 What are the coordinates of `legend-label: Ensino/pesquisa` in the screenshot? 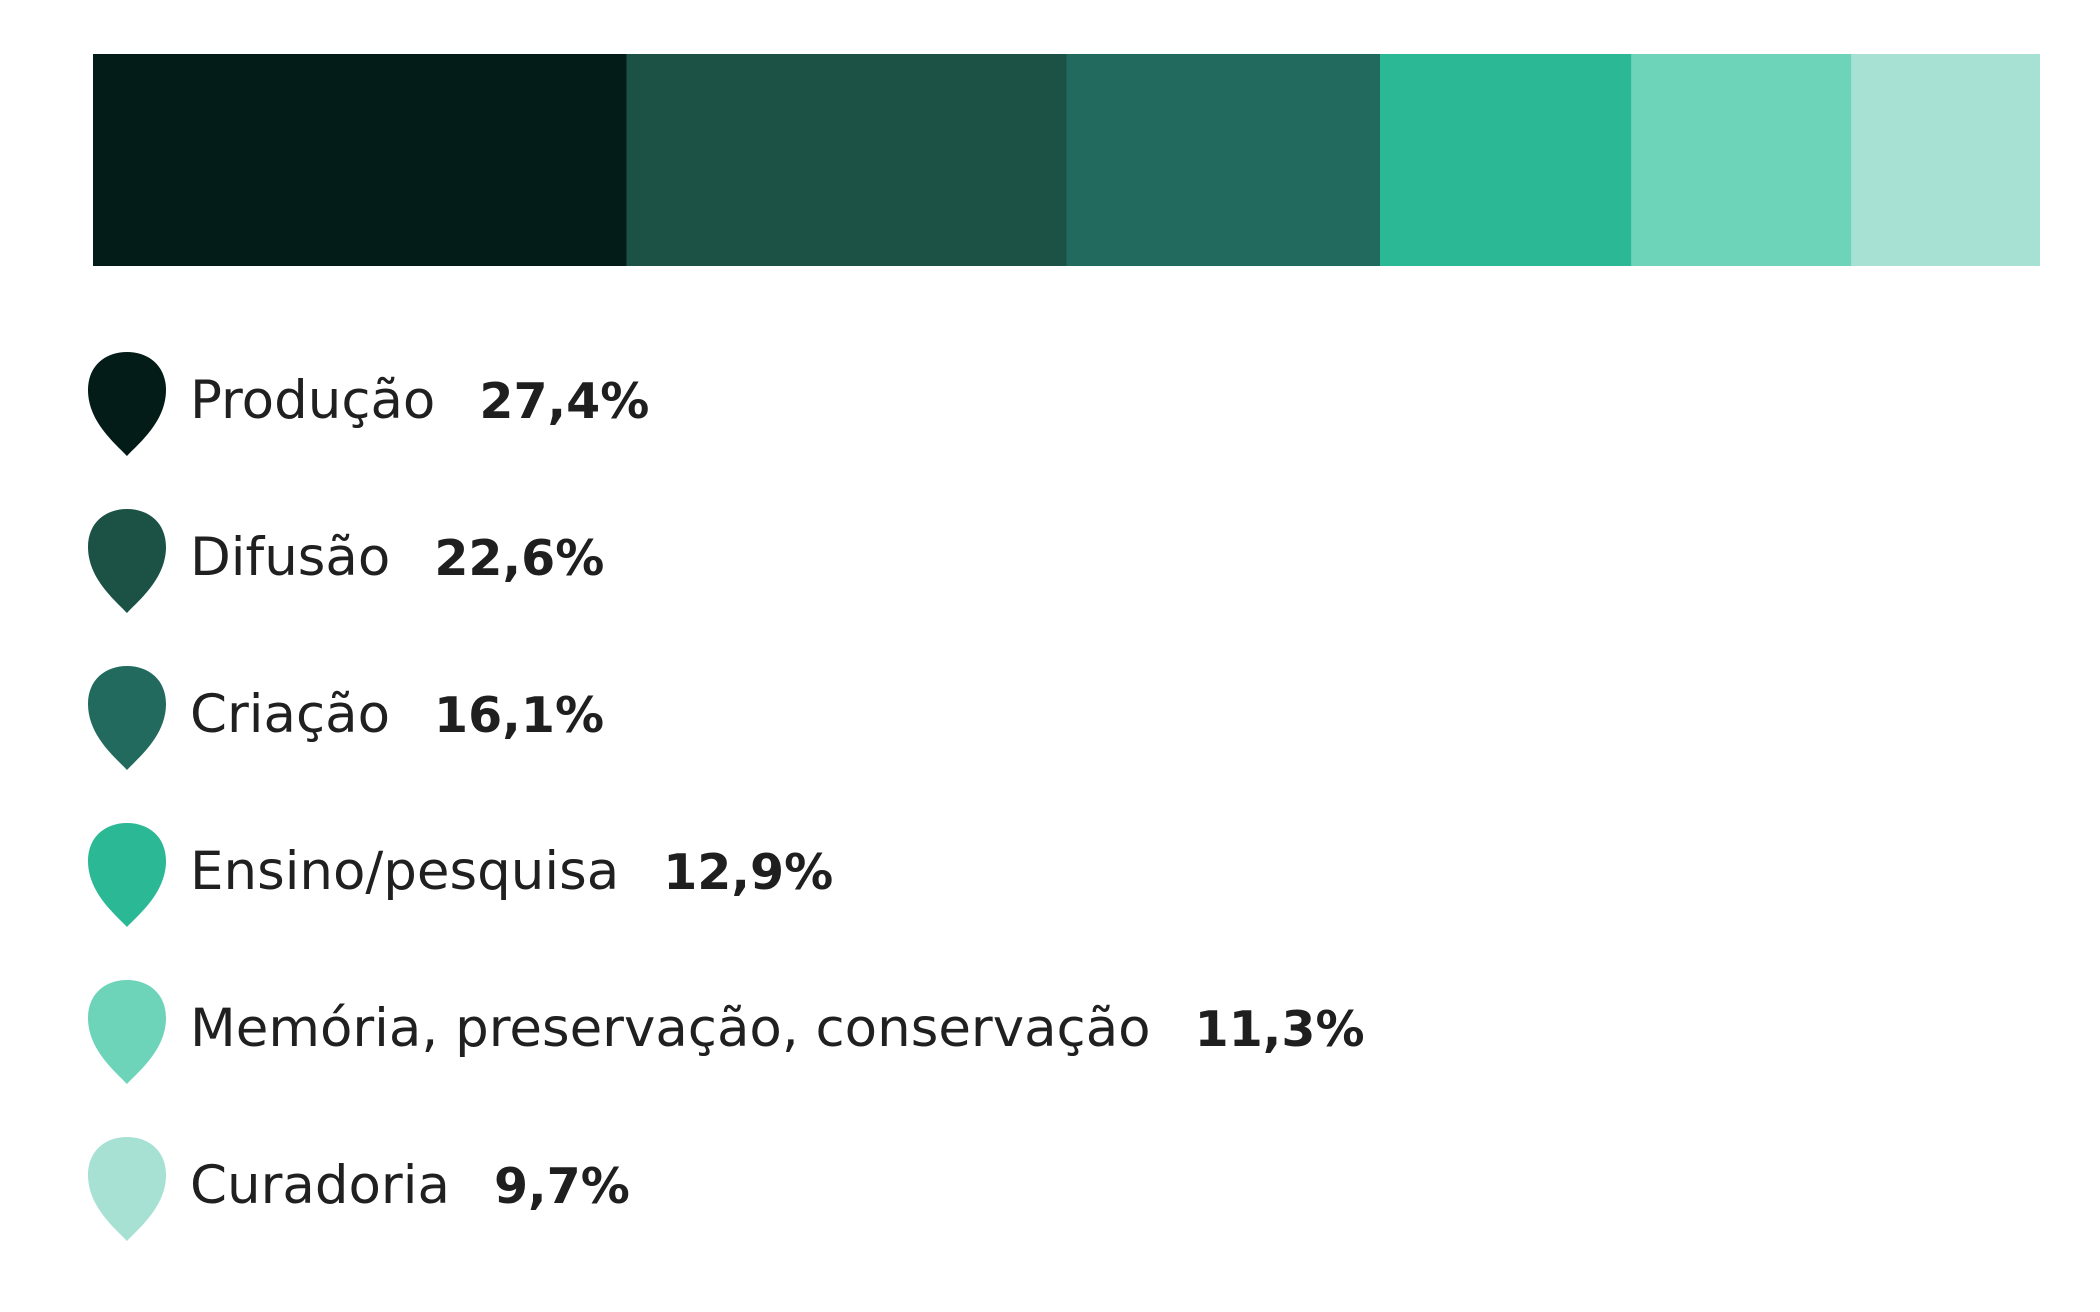 It's located at (405, 871).